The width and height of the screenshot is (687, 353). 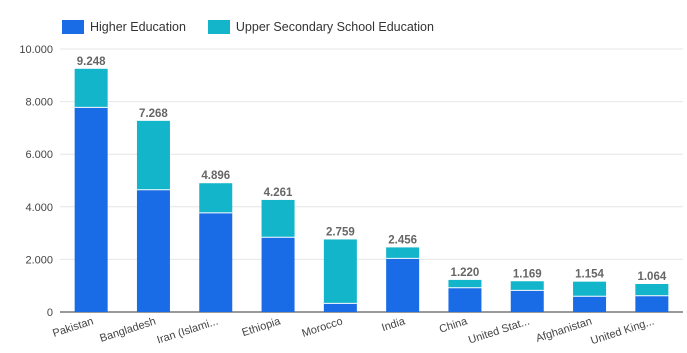 I want to click on bar-total-label: 9.248, so click(x=91, y=62).